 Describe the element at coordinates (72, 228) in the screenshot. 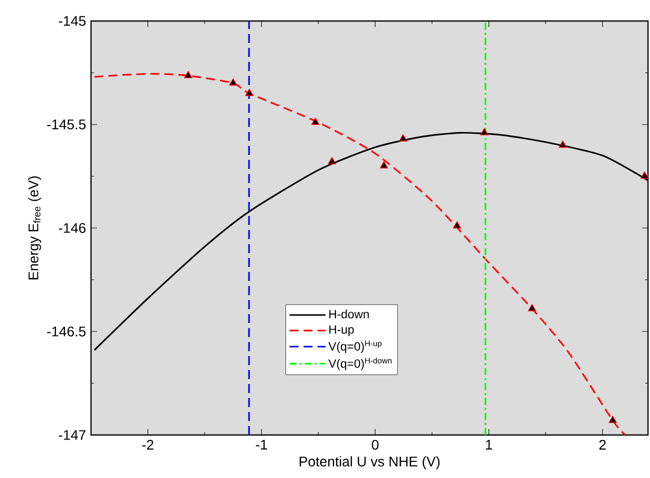

I see `y-tick-label: -146` at that location.